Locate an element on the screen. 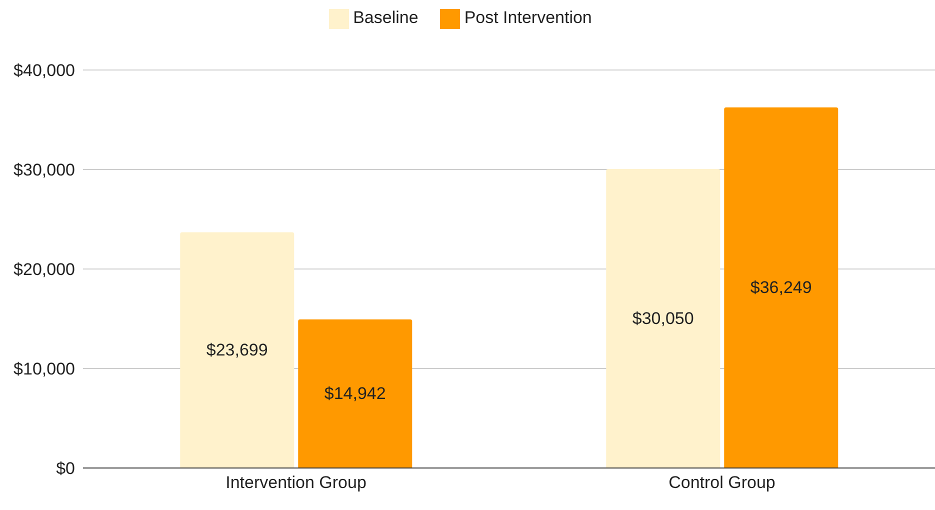  x-tick-label: Intervention Group is located at coordinates (296, 482).